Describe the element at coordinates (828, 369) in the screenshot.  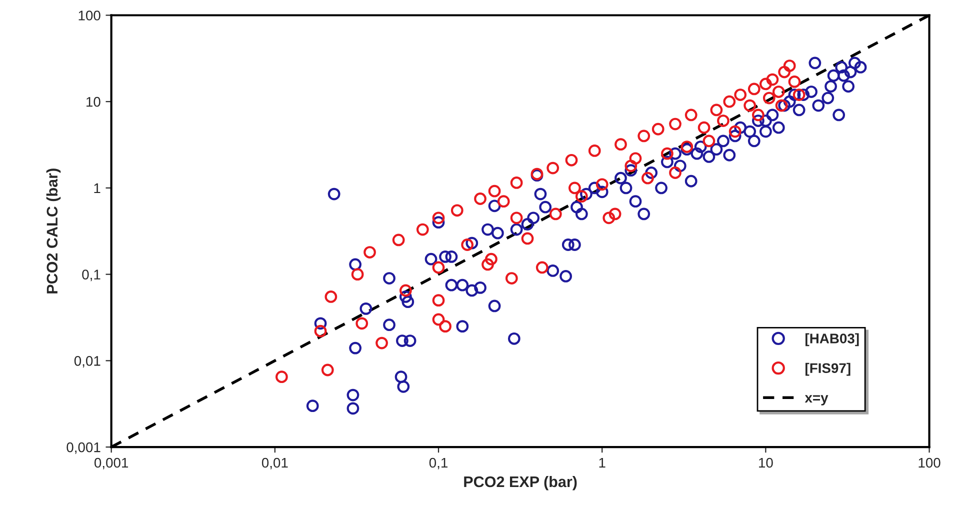
I see `legend-label: [FIS97]` at that location.